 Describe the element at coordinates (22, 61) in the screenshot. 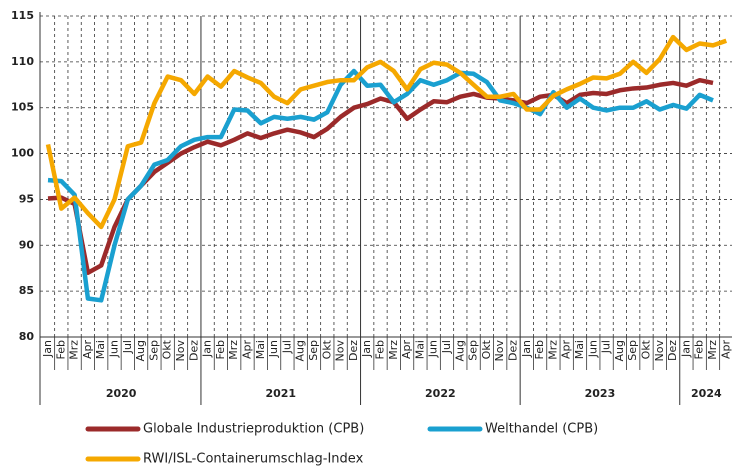

I see `y-tick-label: 110` at that location.